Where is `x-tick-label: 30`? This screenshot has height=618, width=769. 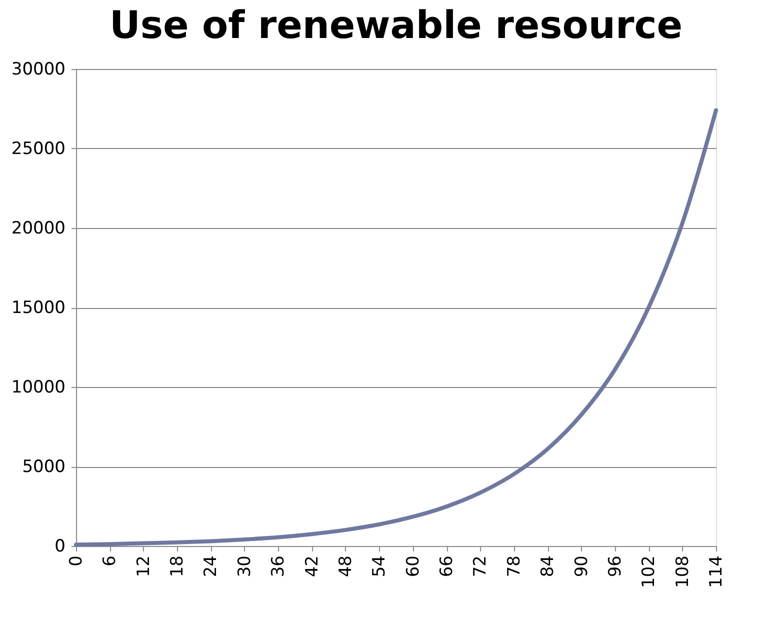
x-tick-label: 30 is located at coordinates (244, 567).